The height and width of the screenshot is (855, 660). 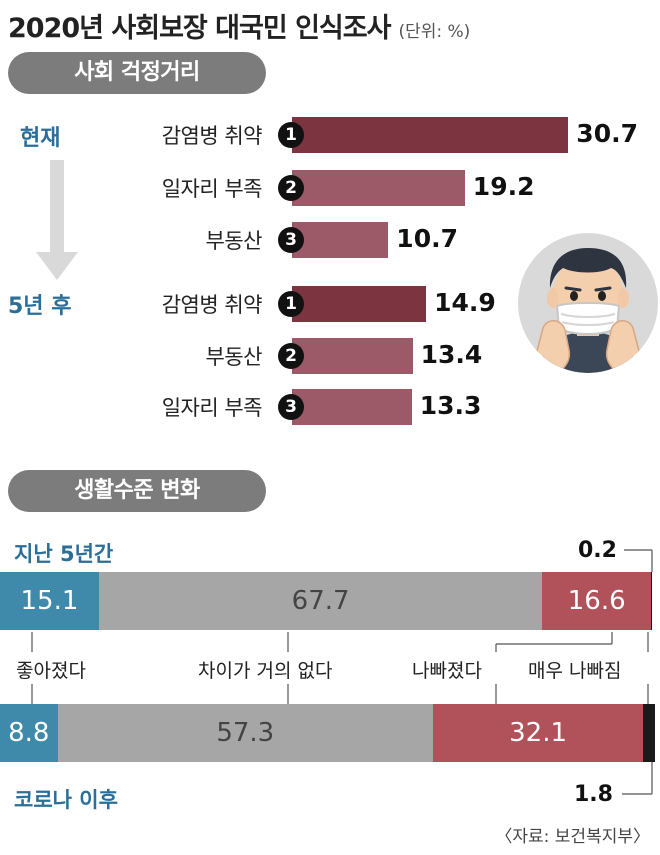 What do you see at coordinates (588, 303) in the screenshot?
I see `masked-person-illustration` at bounding box center [588, 303].